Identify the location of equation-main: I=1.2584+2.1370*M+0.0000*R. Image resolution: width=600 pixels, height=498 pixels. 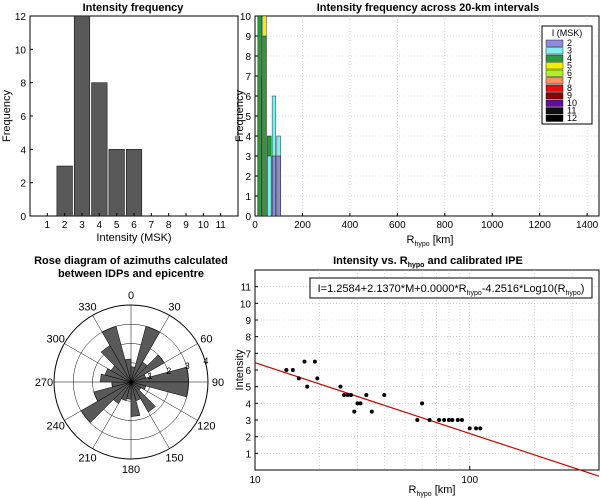
(392, 289).